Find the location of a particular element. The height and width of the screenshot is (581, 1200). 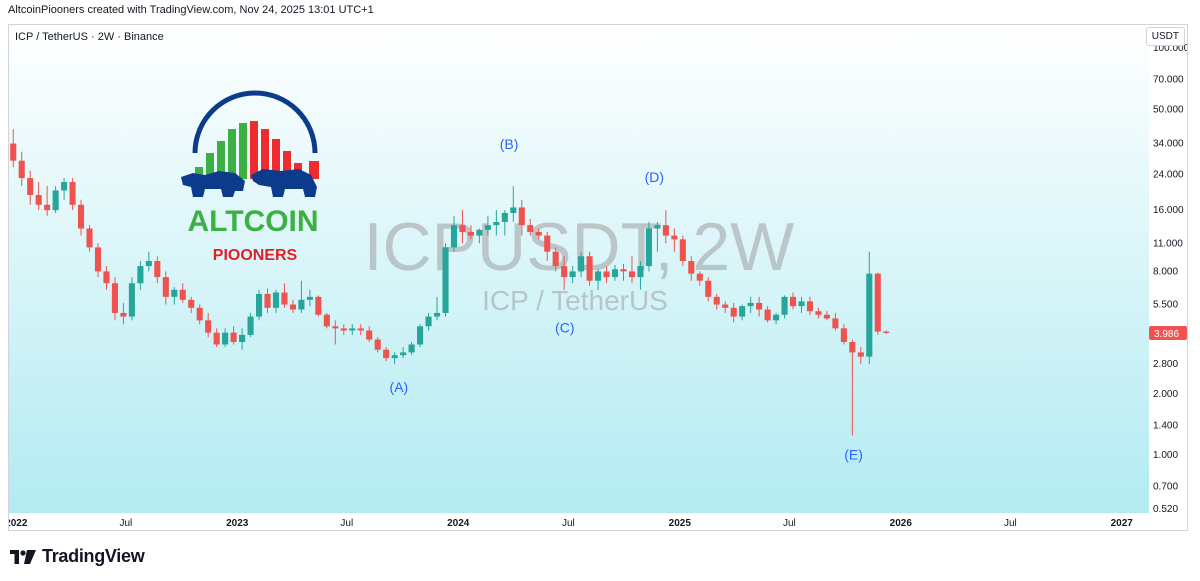

y-tick-label: 8.000 is located at coordinates (1165, 271).